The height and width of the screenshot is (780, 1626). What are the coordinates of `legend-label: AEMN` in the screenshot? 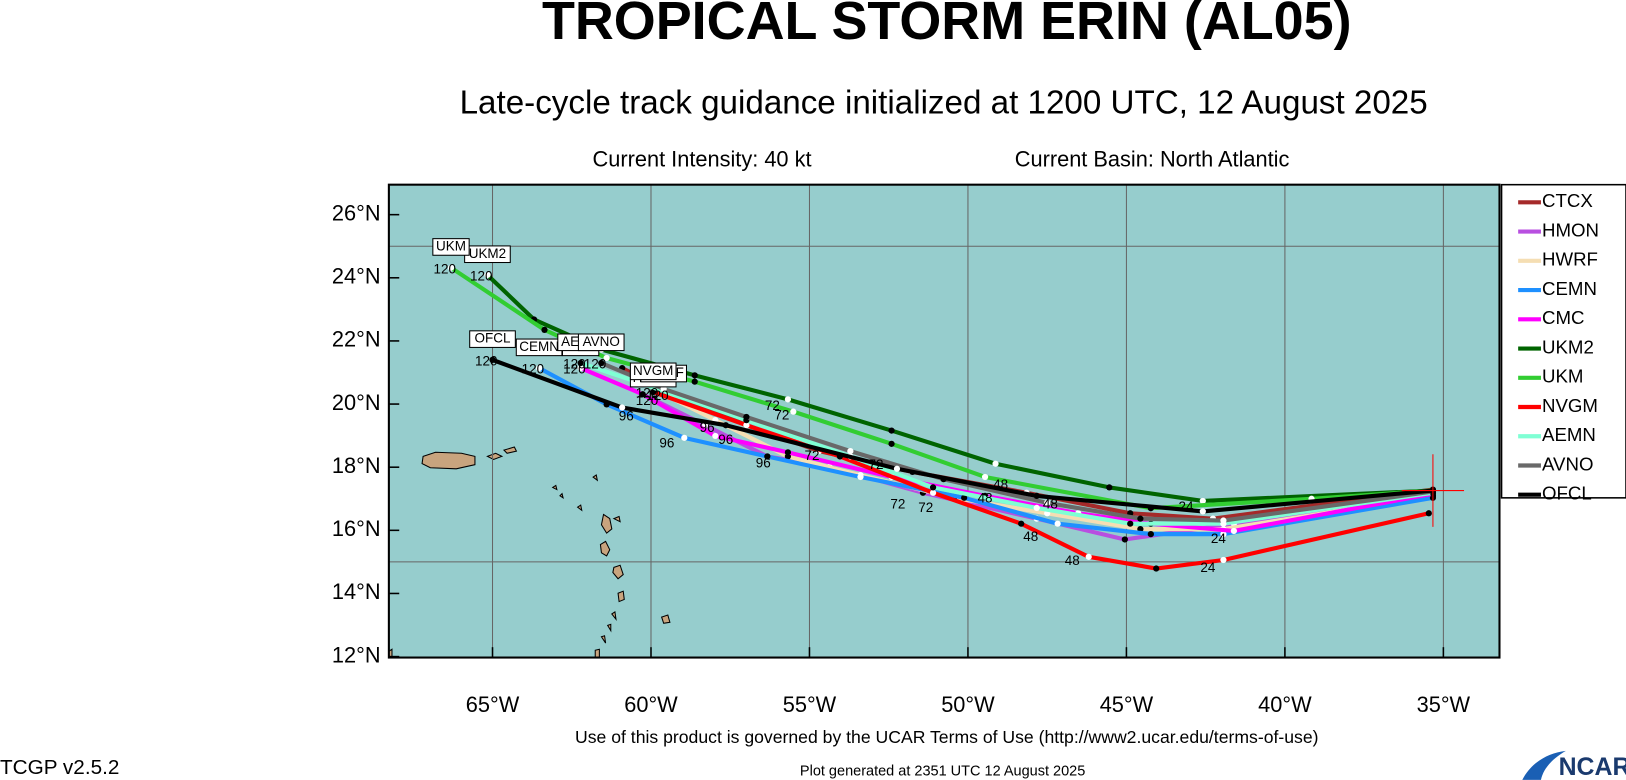 It's located at (1569, 434).